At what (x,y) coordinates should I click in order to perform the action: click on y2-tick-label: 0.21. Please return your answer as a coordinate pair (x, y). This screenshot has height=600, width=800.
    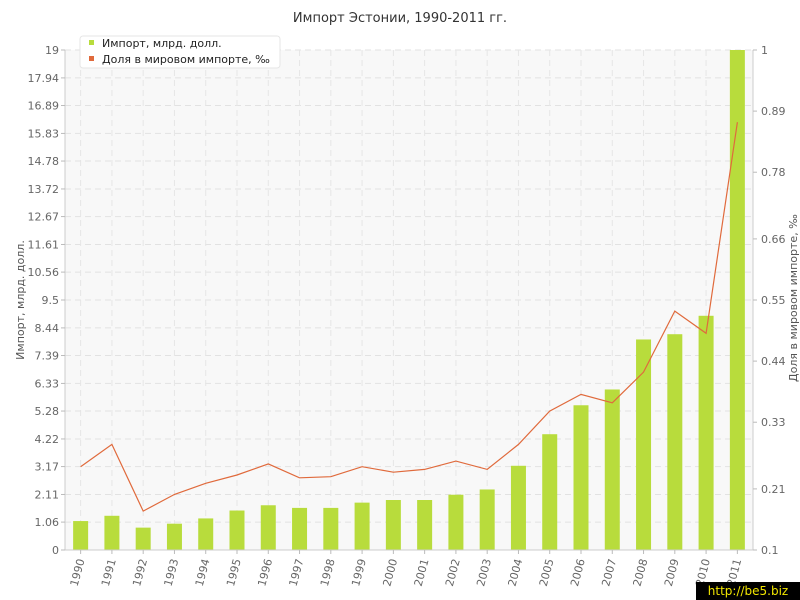
    Looking at the image, I should click on (773, 489).